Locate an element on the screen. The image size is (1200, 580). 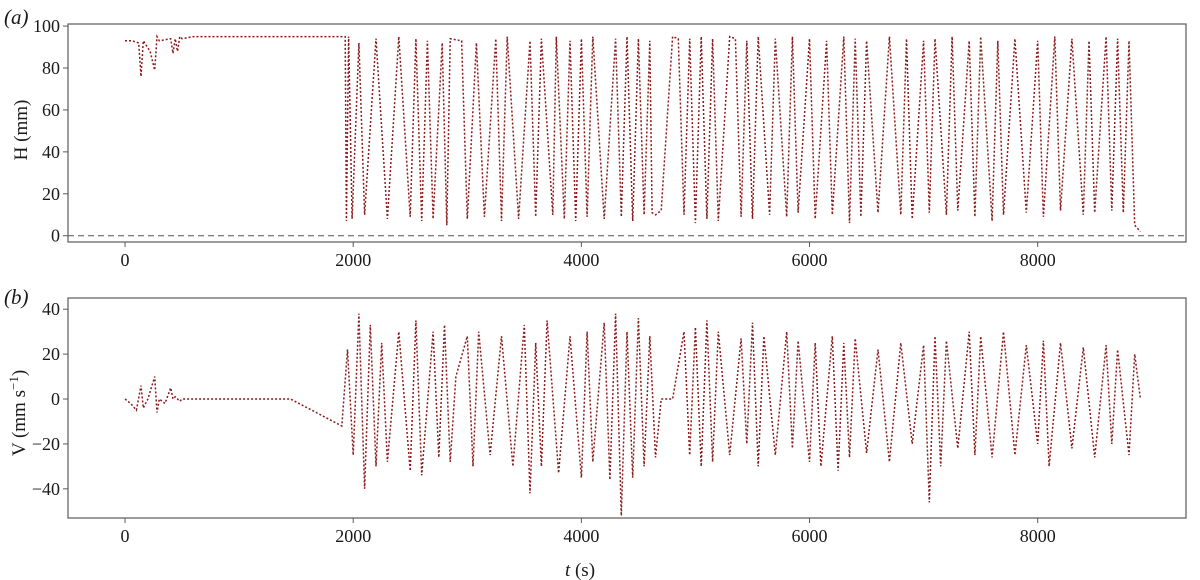
panel-a-x-tick-label: 0 is located at coordinates (125, 260).